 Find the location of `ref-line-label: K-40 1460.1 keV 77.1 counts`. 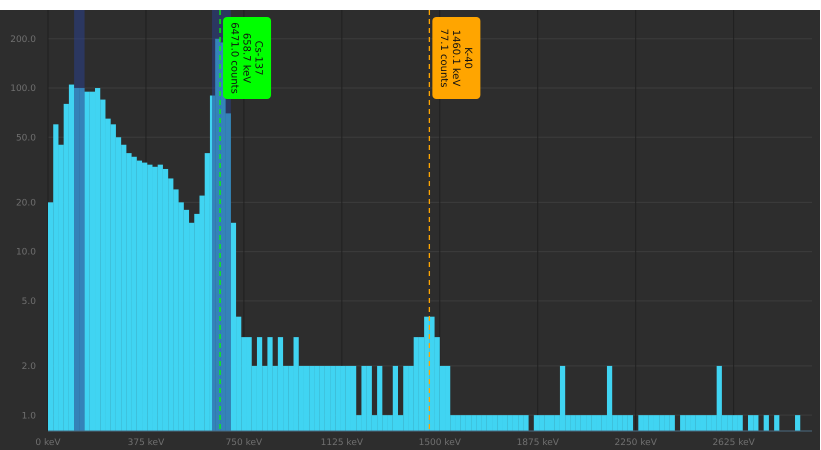

ref-line-label: K-40 1460.1 keV 77.1 counts is located at coordinates (455, 58).